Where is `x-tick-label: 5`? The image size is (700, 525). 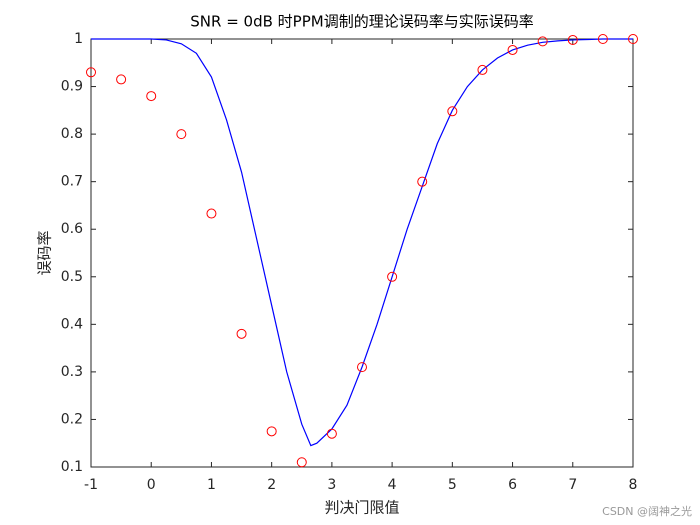
x-tick-label: 5 is located at coordinates (452, 485).